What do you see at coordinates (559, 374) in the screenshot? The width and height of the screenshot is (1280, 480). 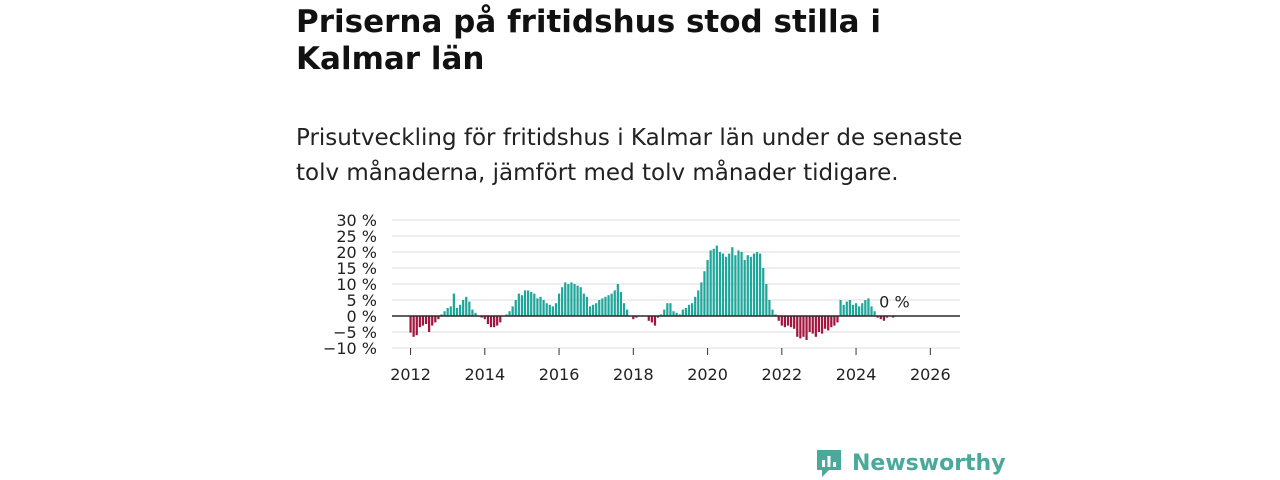 I see `x-tick-label: 2016` at bounding box center [559, 374].